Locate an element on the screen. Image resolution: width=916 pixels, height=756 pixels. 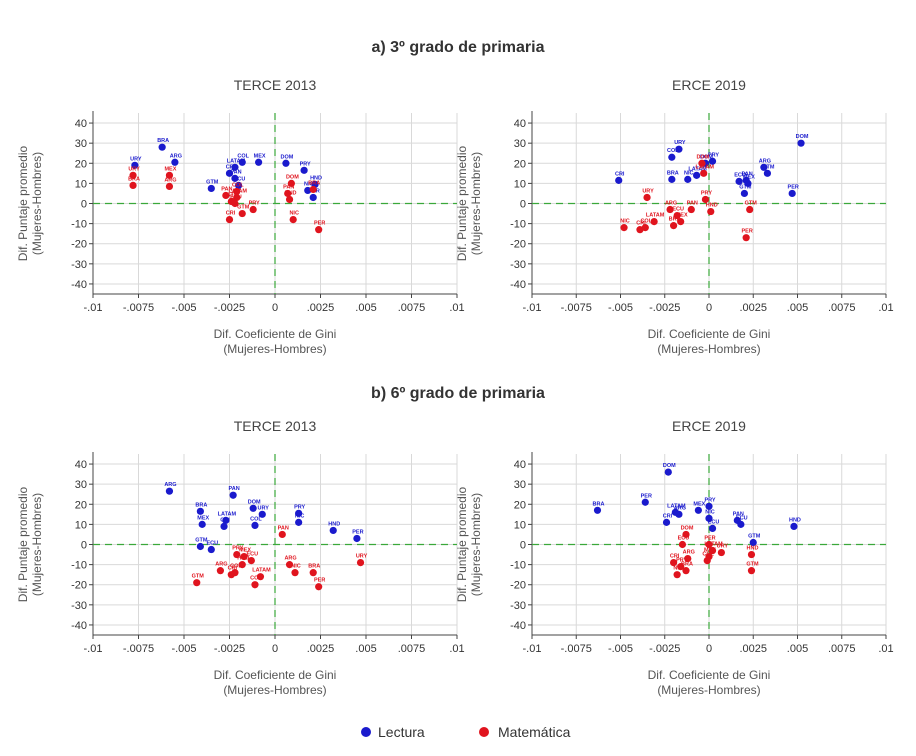
data-label-lectura: COL is located at coordinates (243, 156).